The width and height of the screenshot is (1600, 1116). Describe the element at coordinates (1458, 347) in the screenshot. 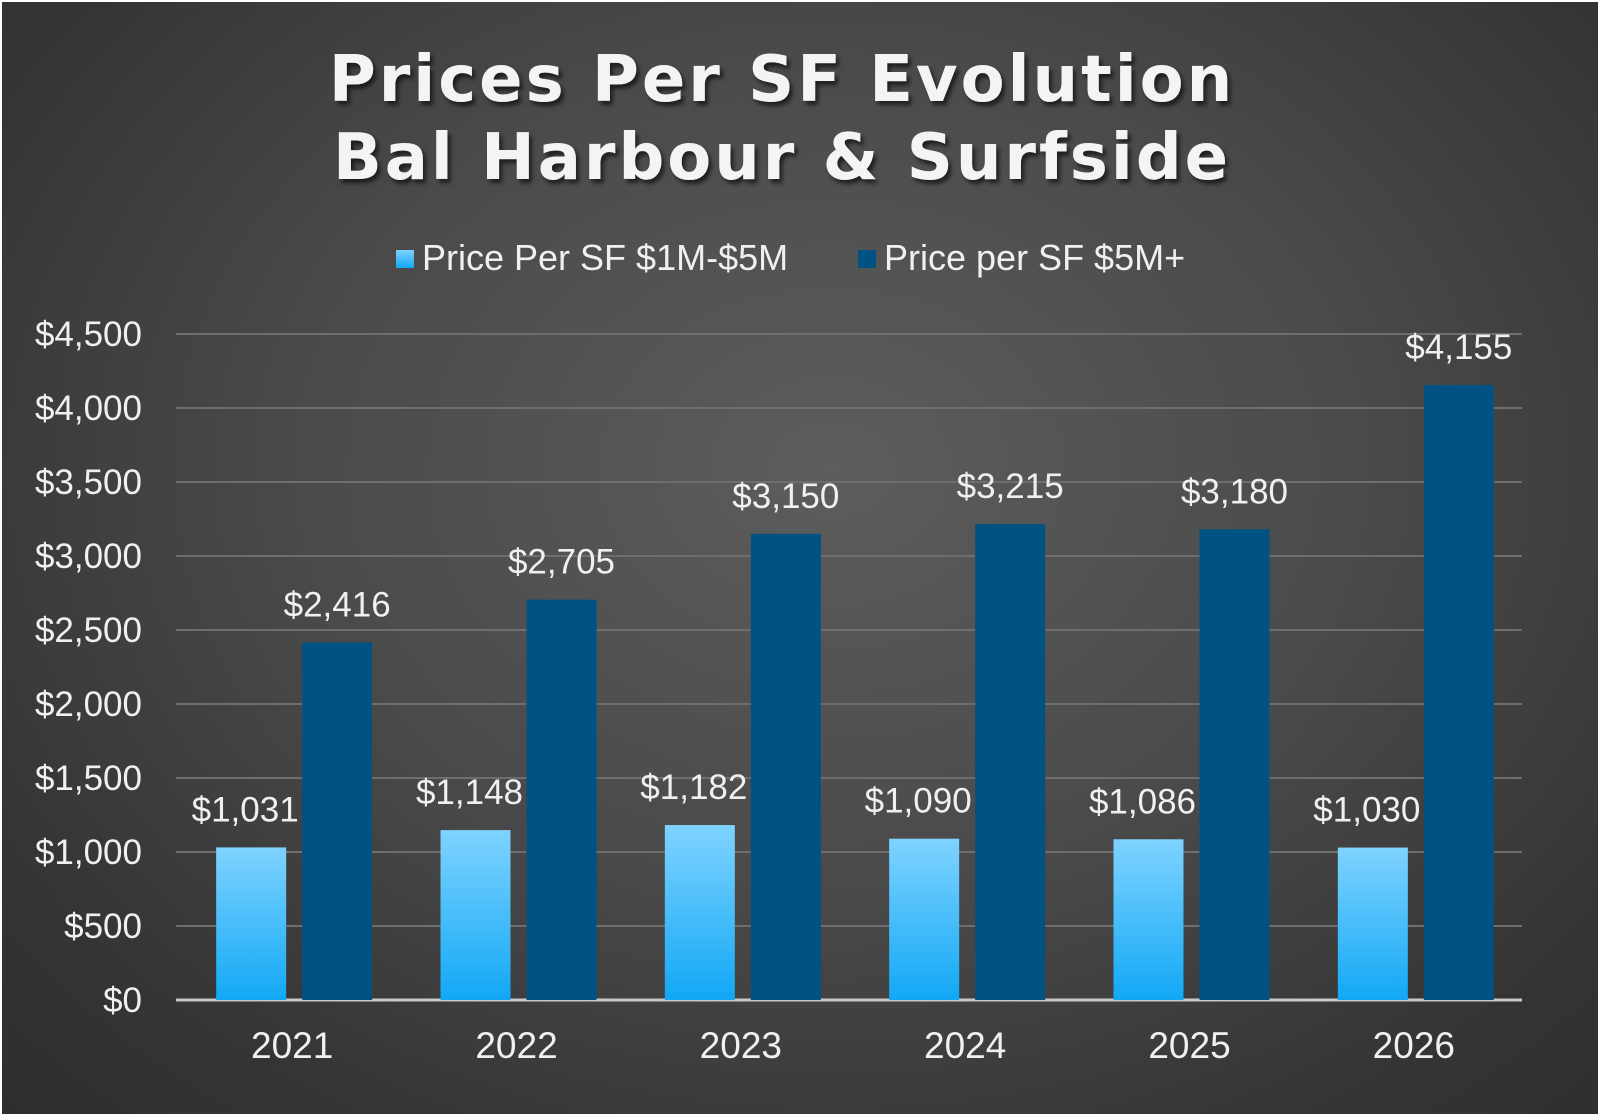

I see `data-label: $4,155` at that location.